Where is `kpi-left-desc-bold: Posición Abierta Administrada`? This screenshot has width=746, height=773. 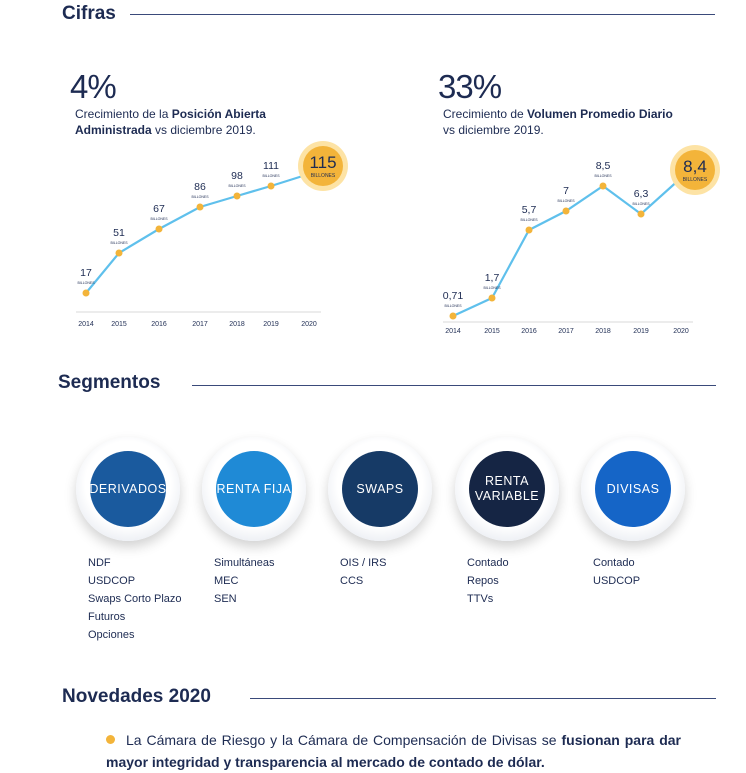 kpi-left-desc-bold: Posición Abierta Administrada is located at coordinates (170, 122).